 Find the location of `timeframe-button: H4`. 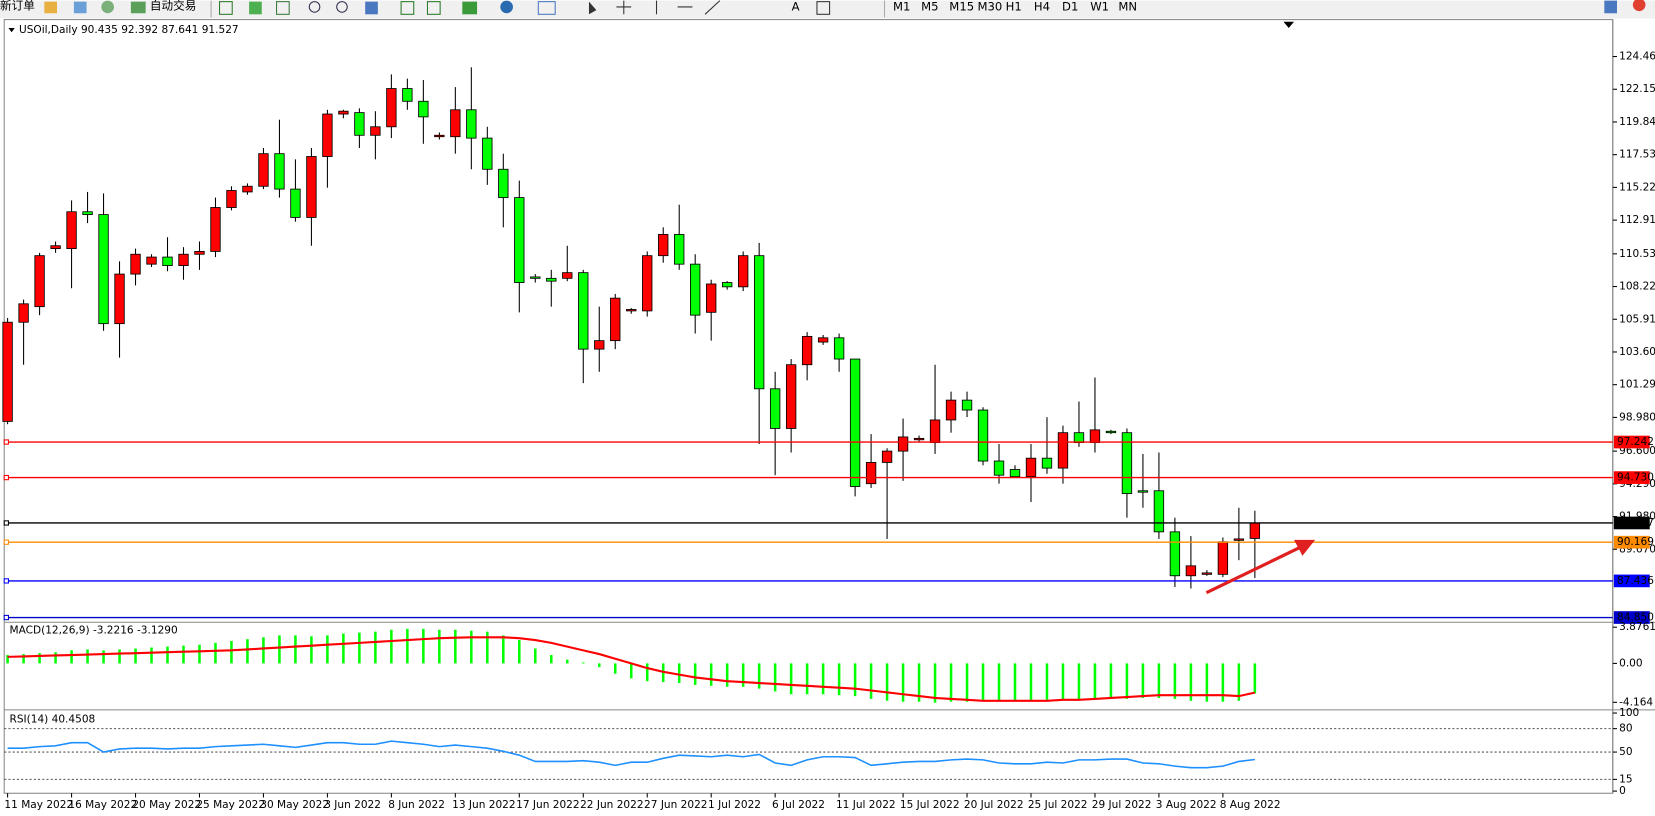

timeframe-button: H4 is located at coordinates (1042, 6).